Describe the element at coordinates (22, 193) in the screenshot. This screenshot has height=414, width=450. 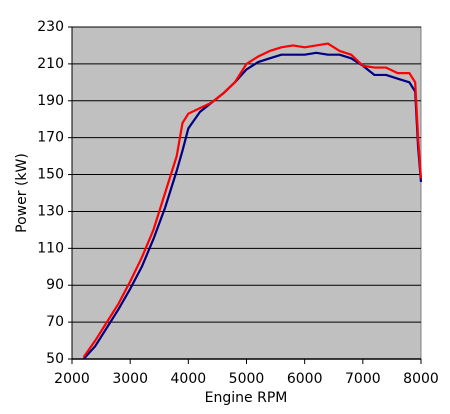
I see `y-axis-title: Power (kW)` at that location.